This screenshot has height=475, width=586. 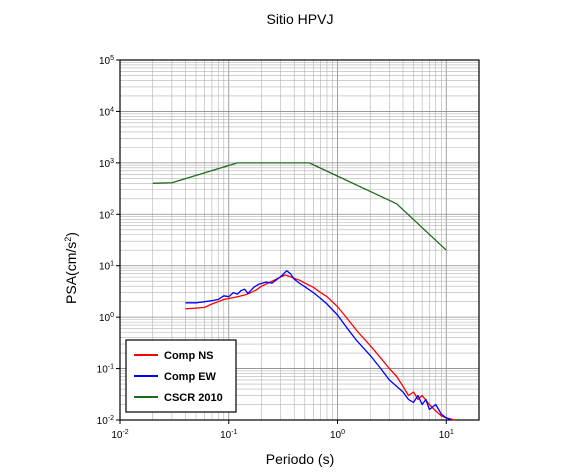 I want to click on y-tick-label: 10², so click(x=106, y=215).